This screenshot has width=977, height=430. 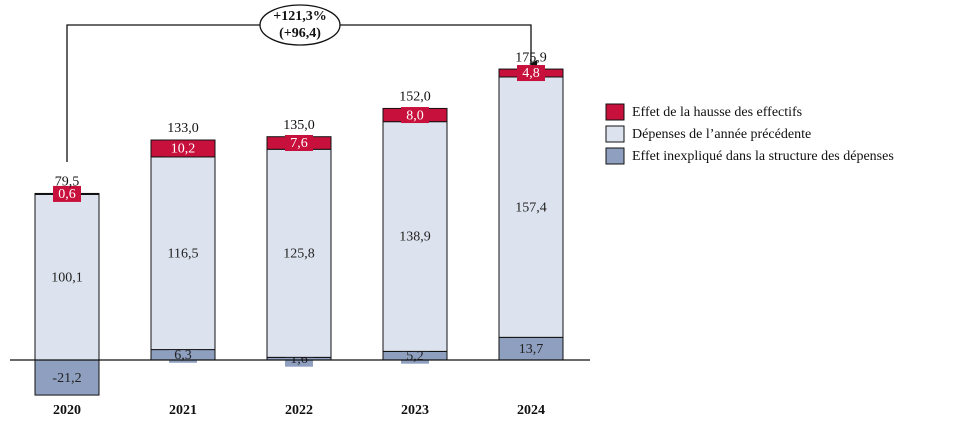 I want to click on value-label: 10,2, so click(x=183, y=149).